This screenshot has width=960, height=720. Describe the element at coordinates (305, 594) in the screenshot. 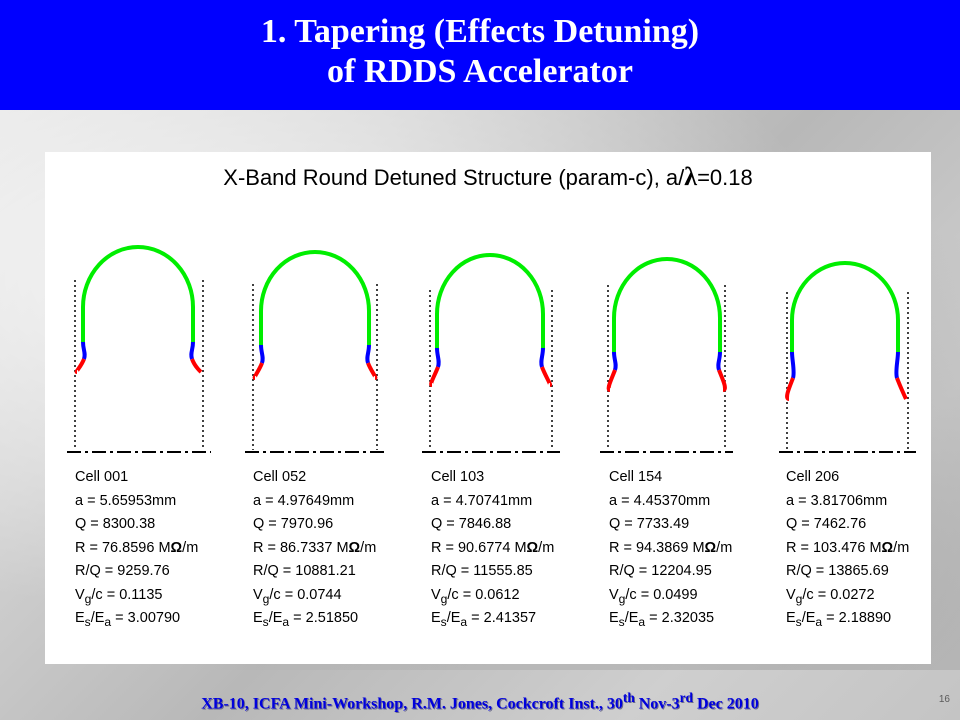

I see `vg-value: /c = 0.0744` at that location.